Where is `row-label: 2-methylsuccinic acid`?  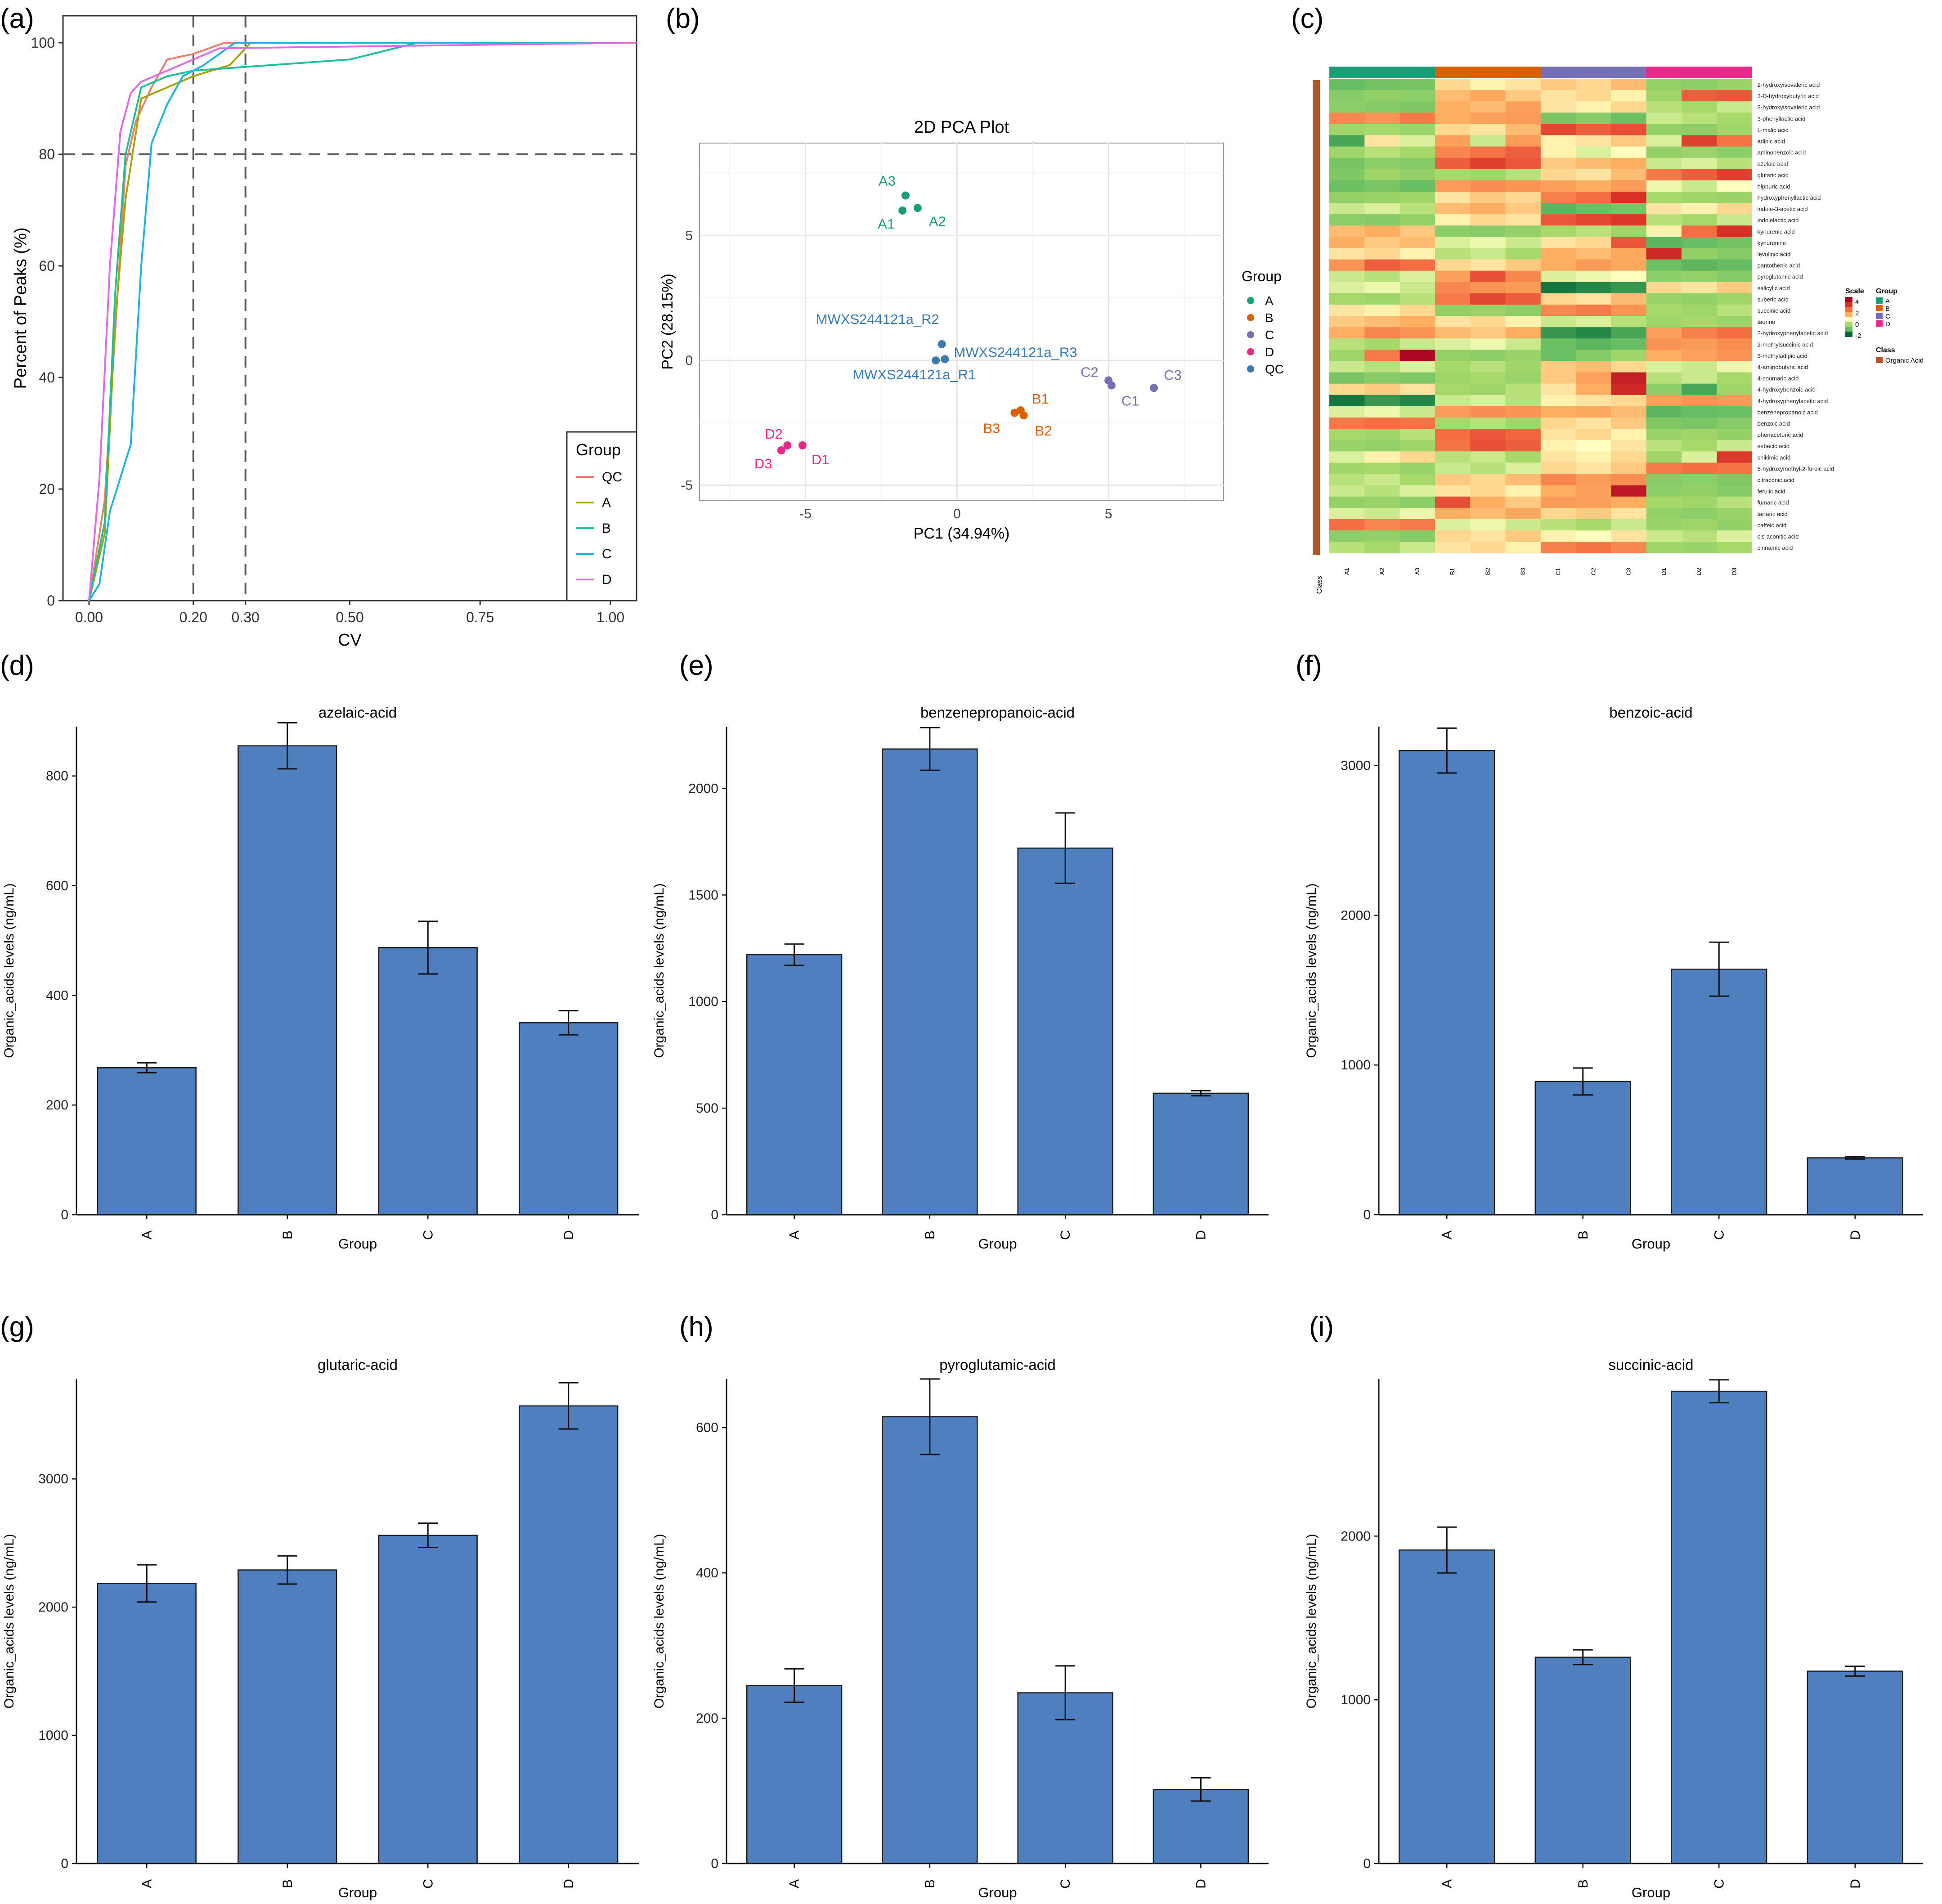
row-label: 2-methylsuccinic acid is located at coordinates (1785, 344).